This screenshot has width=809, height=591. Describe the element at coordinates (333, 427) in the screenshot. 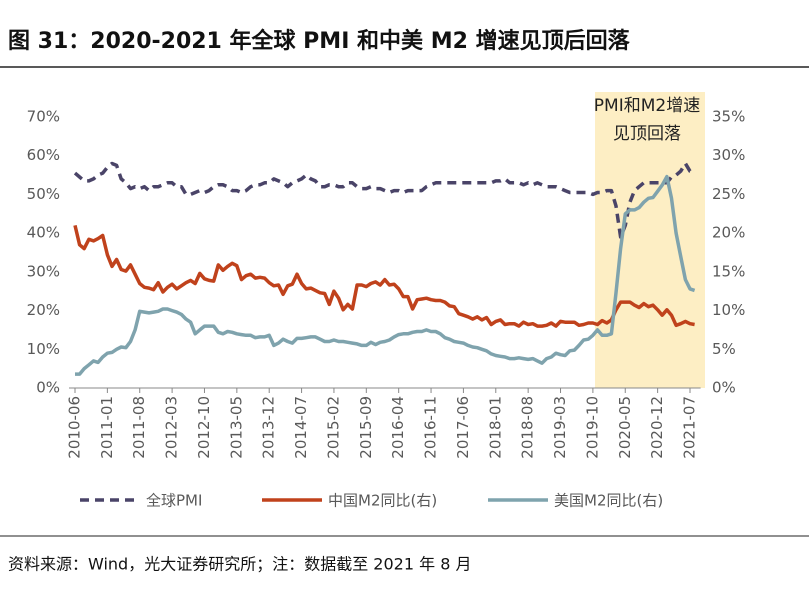

I see `x-tick-label: 2015-02` at that location.